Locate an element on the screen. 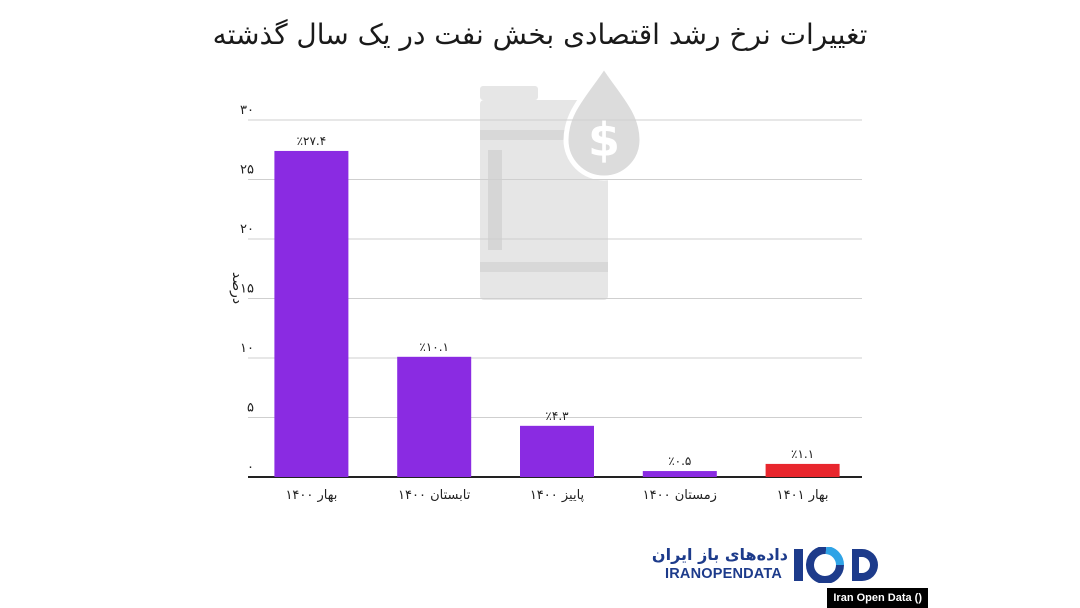 This screenshot has height=608, width=1080. y-tick-label: ۳۰ is located at coordinates (247, 110).